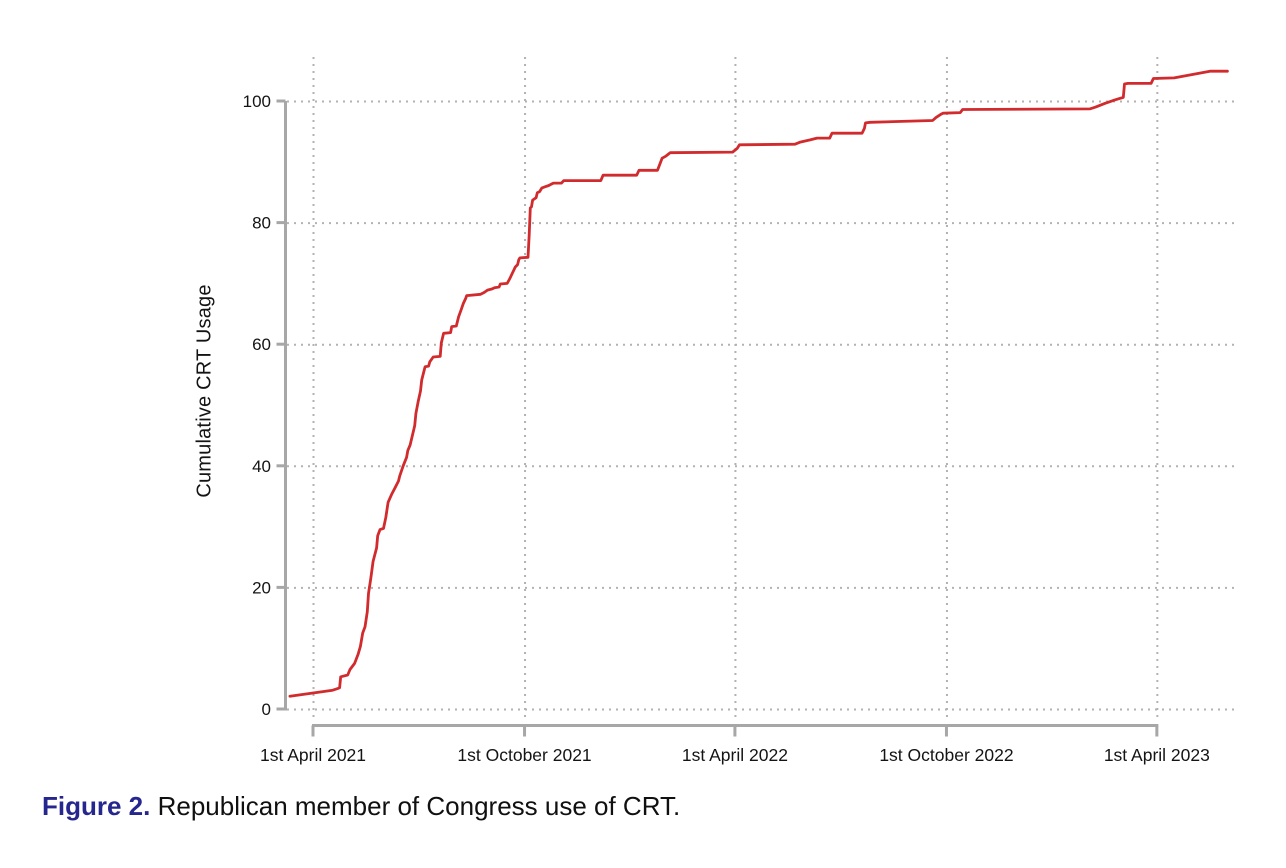 This screenshot has width=1286, height=868. I want to click on y-tick-label-40: 40, so click(261, 466).